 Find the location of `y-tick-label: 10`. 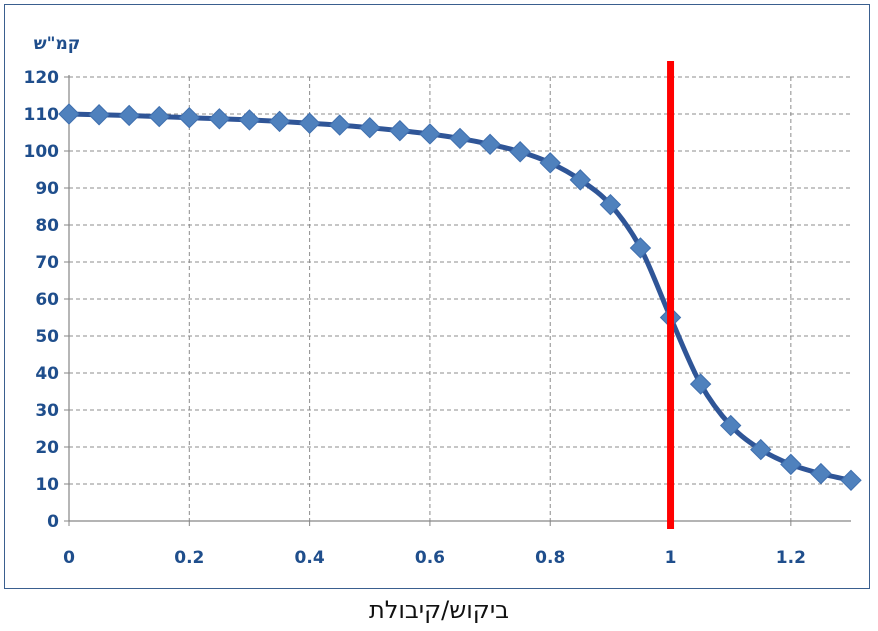

y-tick-label: 10 is located at coordinates (47, 485).